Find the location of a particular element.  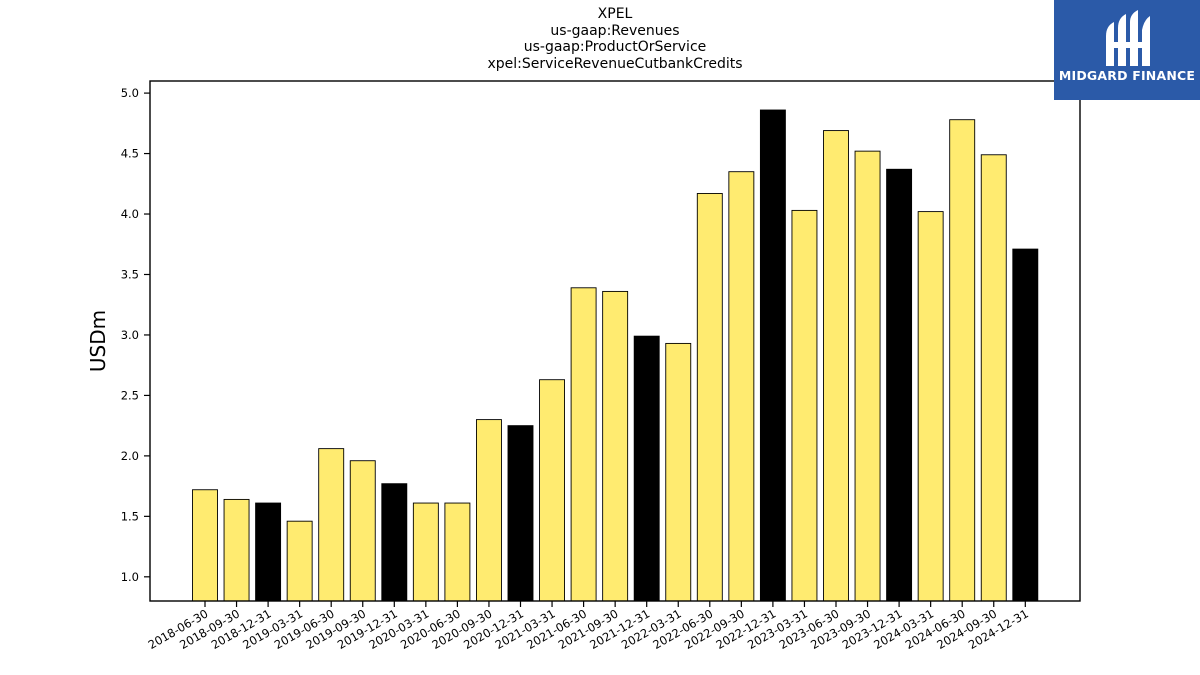

y-tick-label: 1.5 is located at coordinates (130, 516).